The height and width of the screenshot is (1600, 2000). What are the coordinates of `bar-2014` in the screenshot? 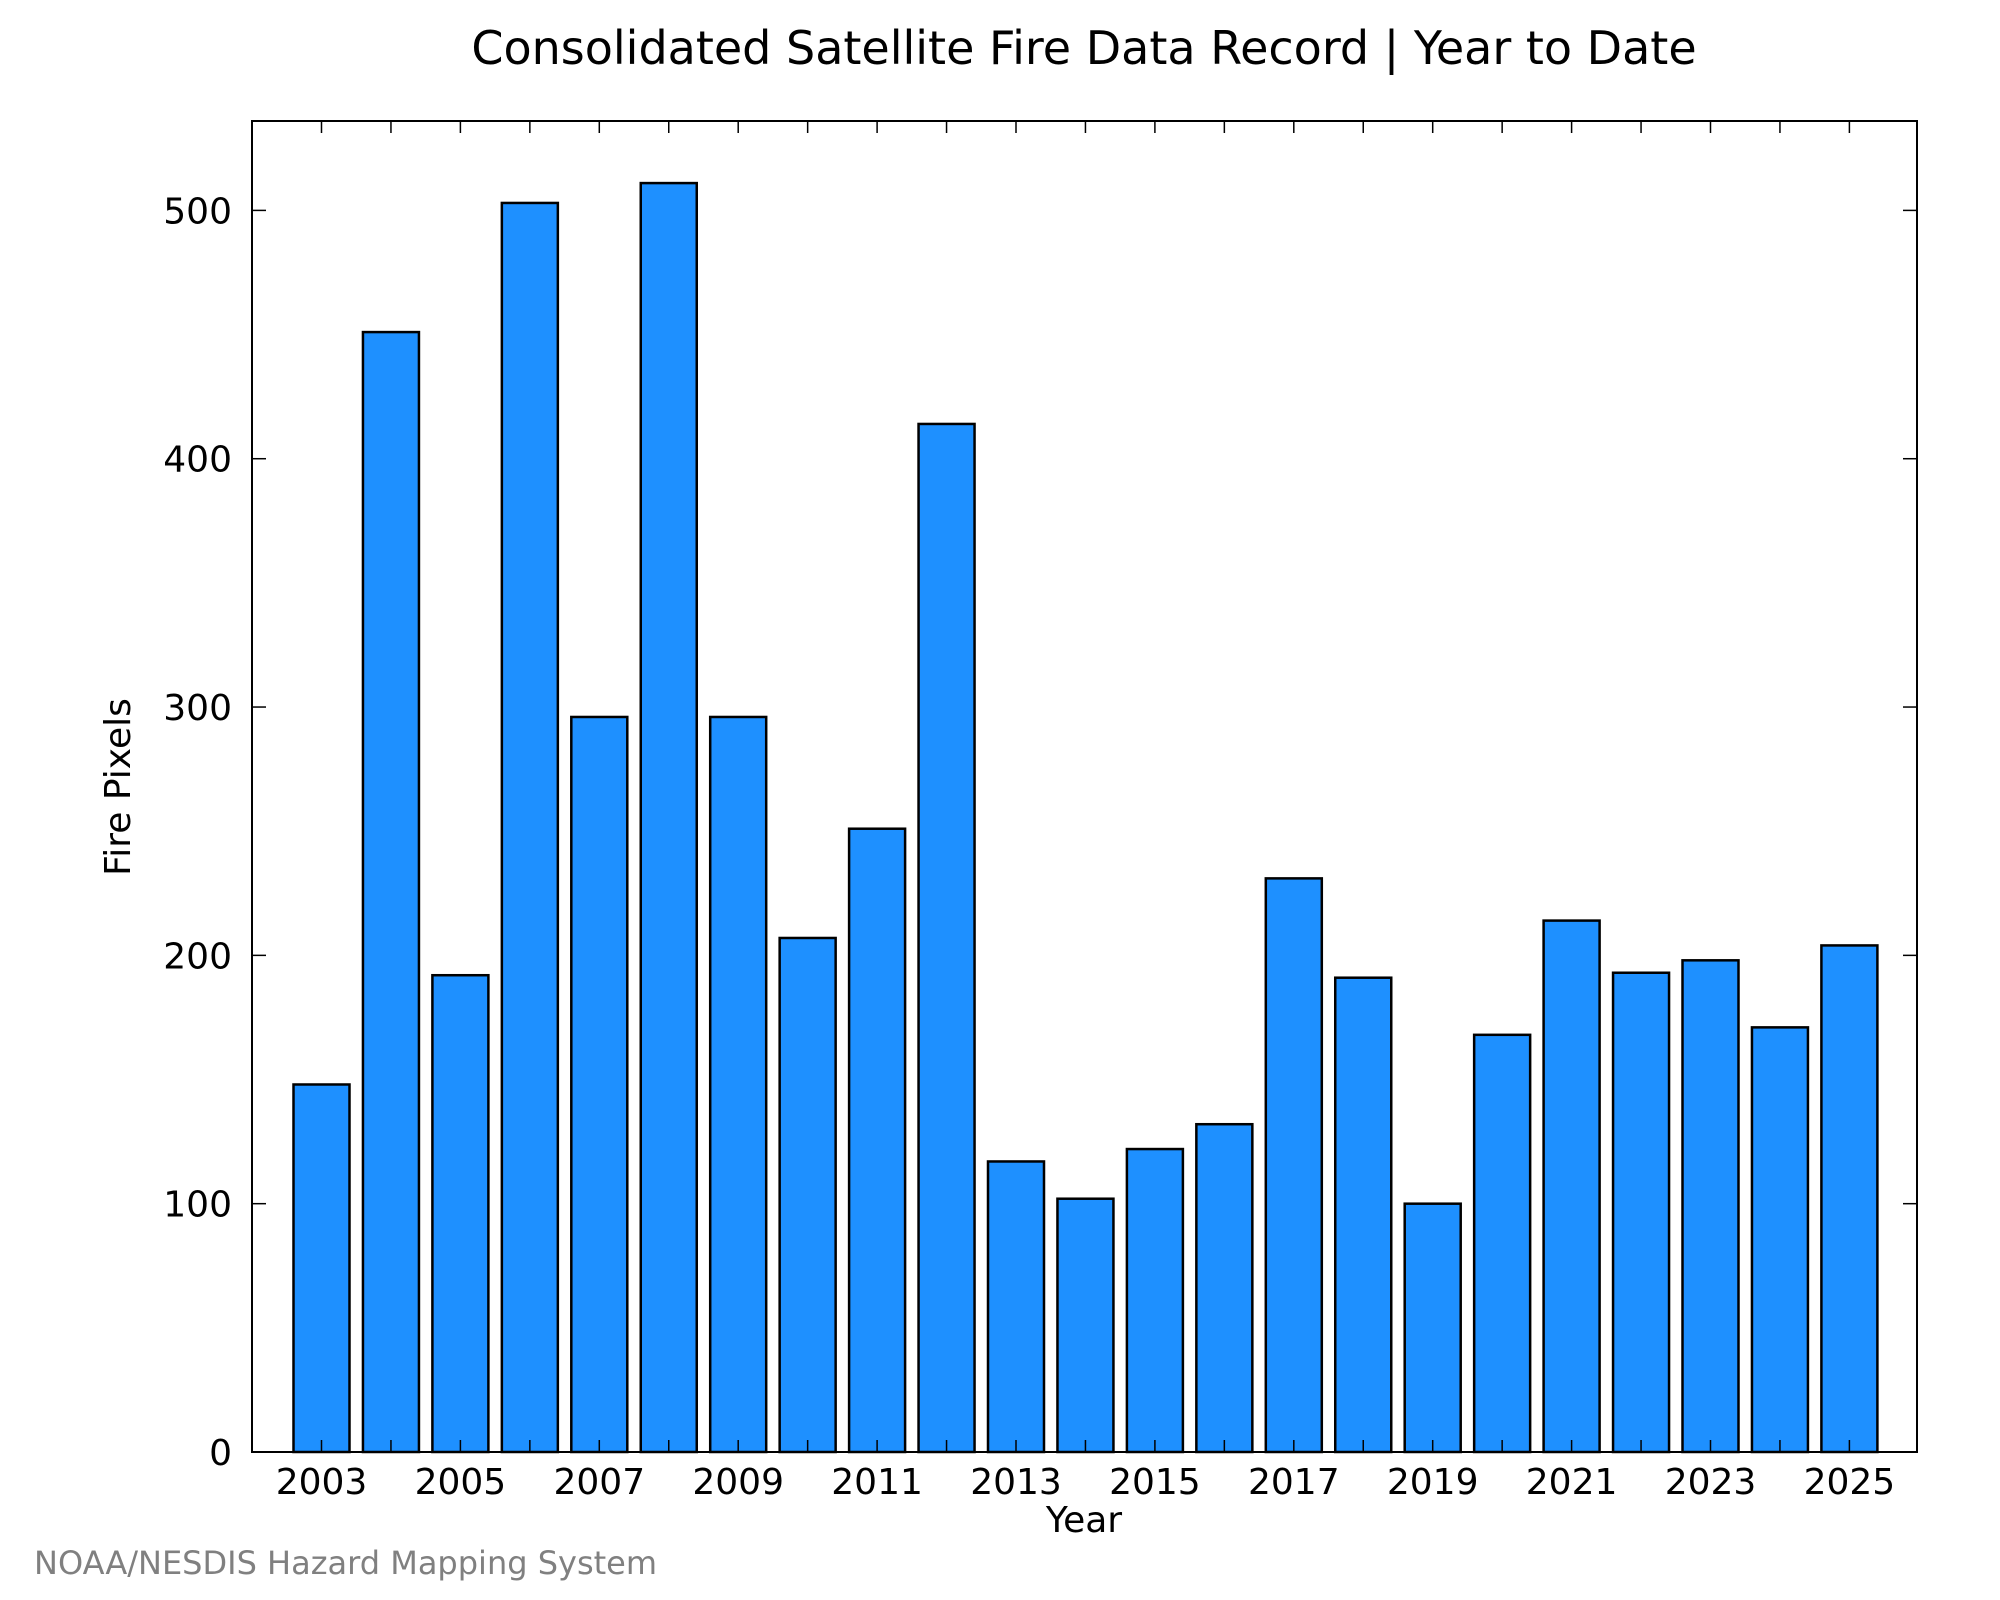 It's located at (1085, 1325).